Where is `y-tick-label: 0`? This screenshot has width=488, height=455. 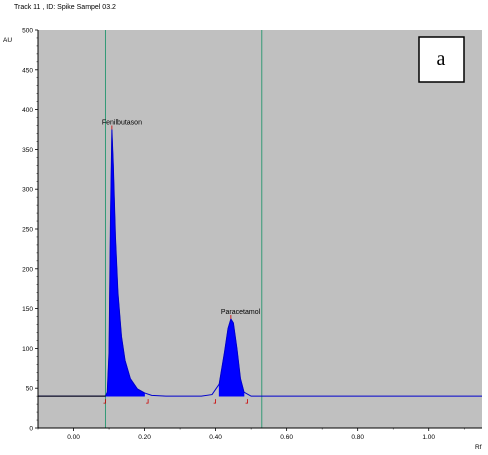
y-tick-label: 0 is located at coordinates (31, 429).